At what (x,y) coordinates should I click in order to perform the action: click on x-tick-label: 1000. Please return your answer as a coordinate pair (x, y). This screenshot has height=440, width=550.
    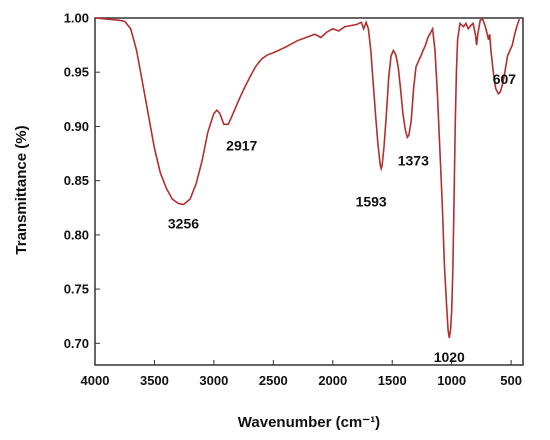
    Looking at the image, I should click on (451, 380).